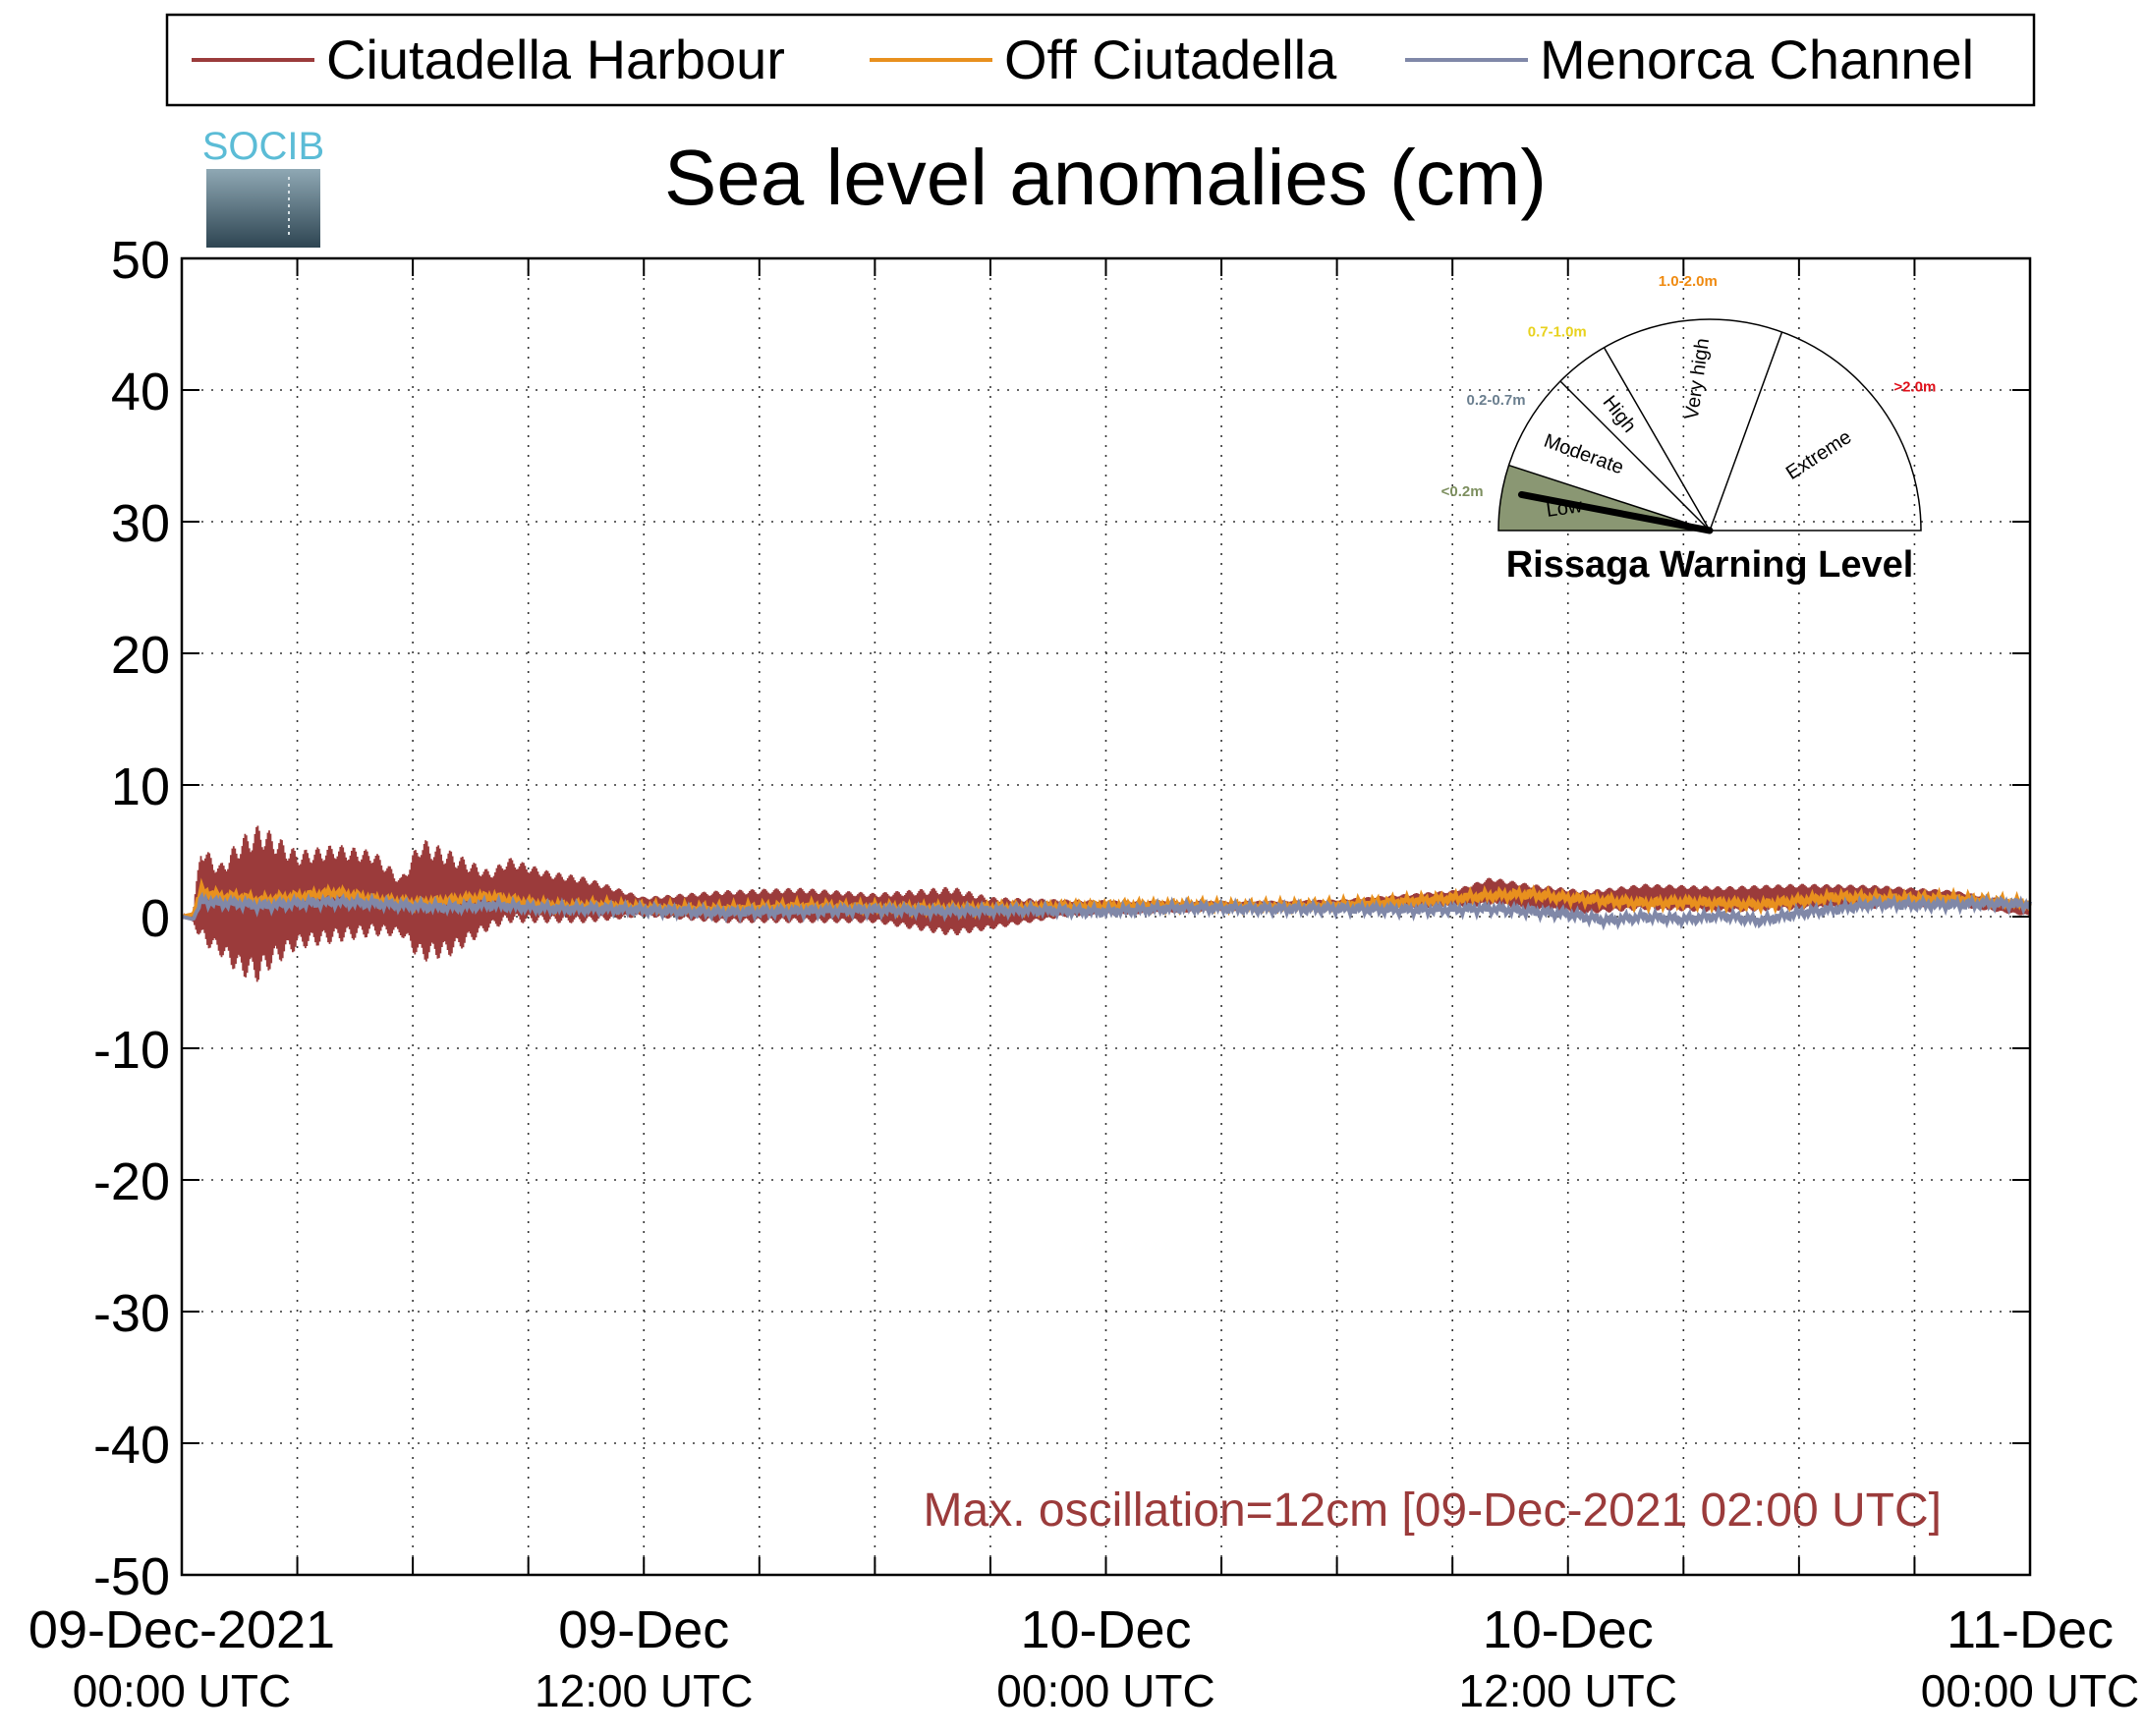 This screenshot has height=1736, width=2145. I want to click on gauge-needle, so click(1615, 512).